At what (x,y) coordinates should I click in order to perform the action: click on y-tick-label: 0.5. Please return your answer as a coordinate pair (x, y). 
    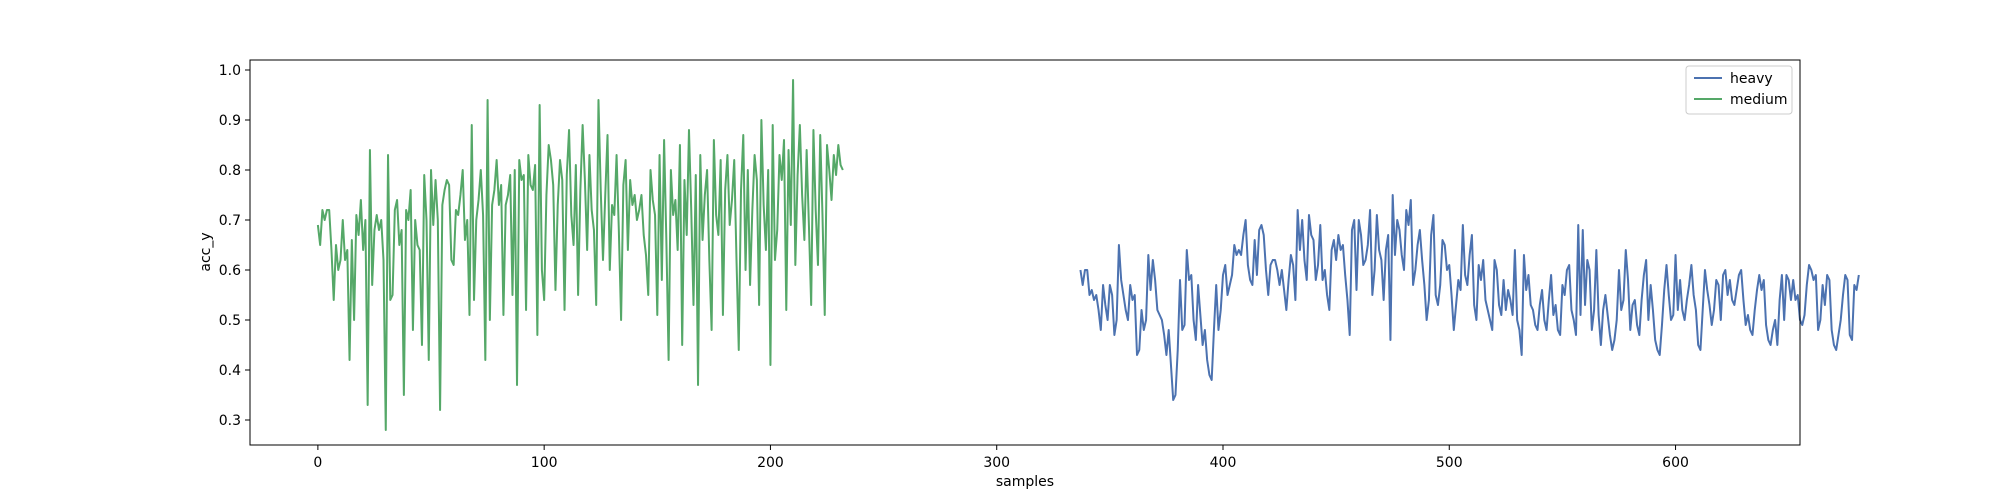
    Looking at the image, I should click on (230, 321).